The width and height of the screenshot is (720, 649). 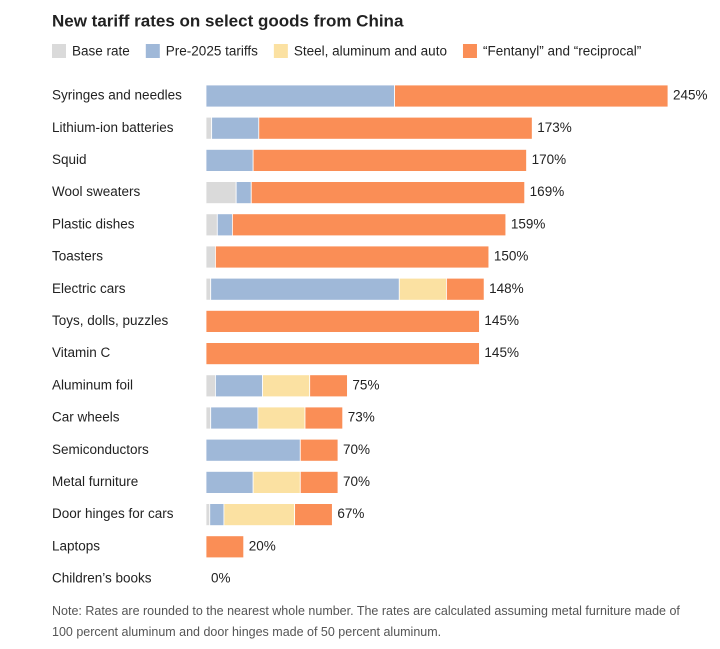 What do you see at coordinates (101, 51) in the screenshot?
I see `legend-label: Base rate` at bounding box center [101, 51].